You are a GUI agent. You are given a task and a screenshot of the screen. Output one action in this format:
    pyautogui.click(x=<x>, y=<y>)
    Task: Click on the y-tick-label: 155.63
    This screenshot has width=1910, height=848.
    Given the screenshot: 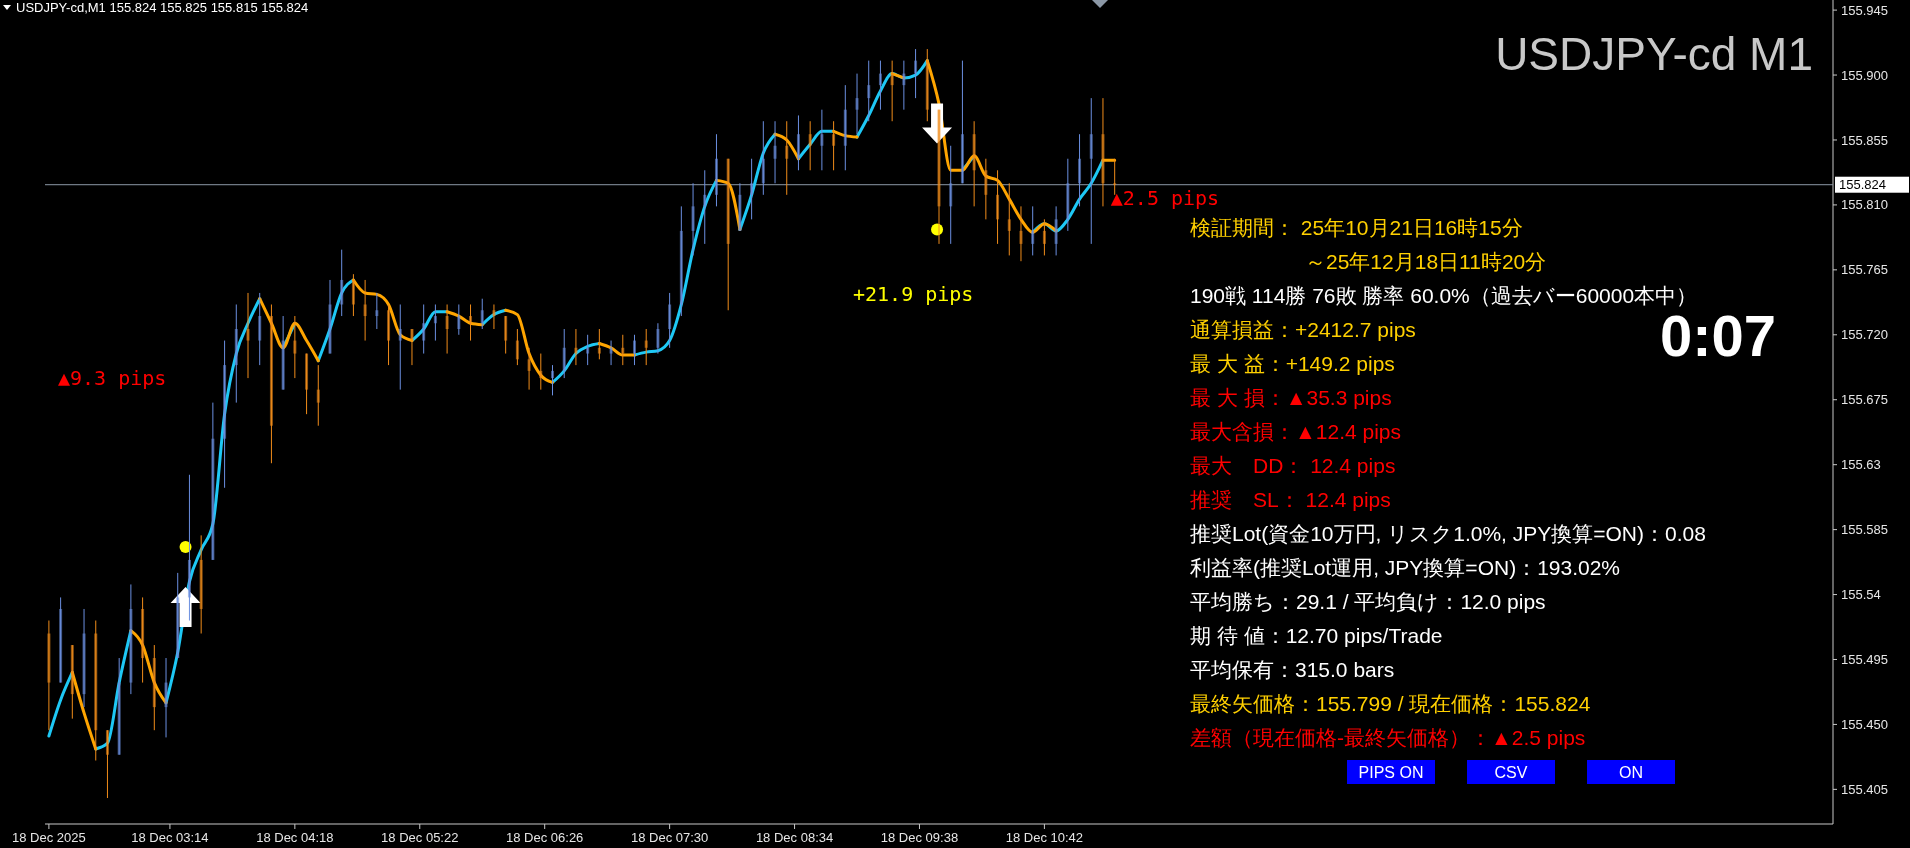 What is the action you would take?
    pyautogui.click(x=1861, y=465)
    